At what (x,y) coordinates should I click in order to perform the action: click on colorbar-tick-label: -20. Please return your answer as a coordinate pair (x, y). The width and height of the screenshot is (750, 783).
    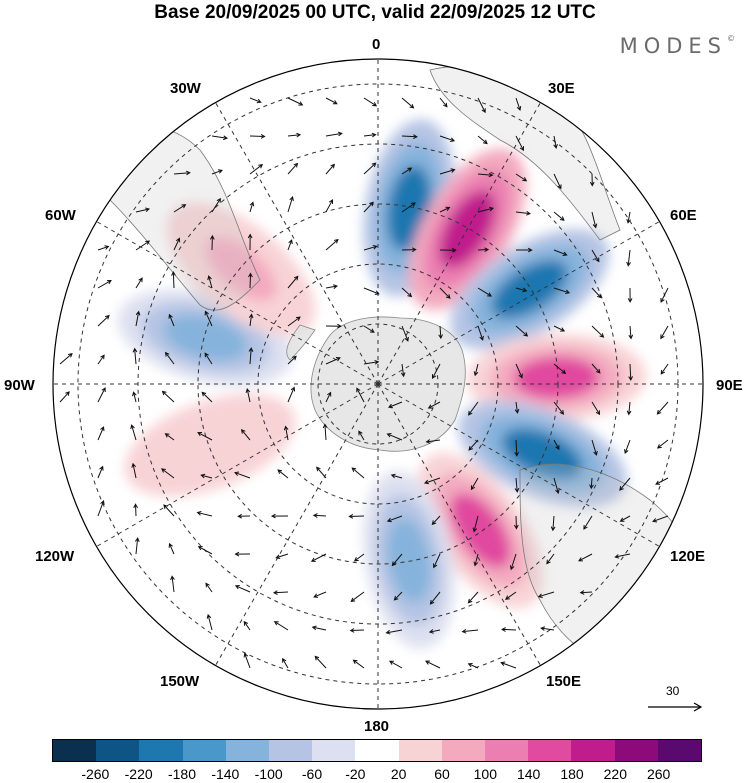
    Looking at the image, I should click on (355, 774).